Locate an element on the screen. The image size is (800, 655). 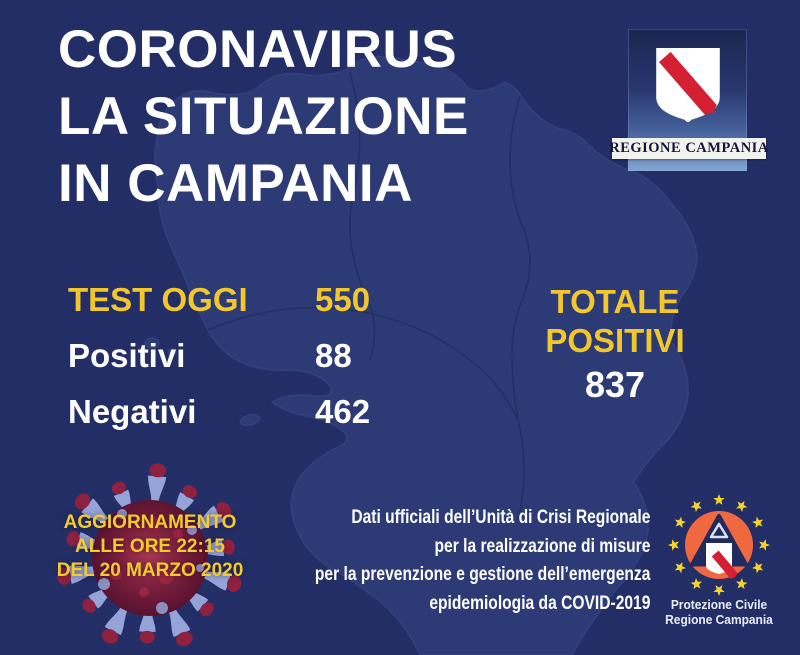
virus-body-spots is located at coordinates (150, 557).